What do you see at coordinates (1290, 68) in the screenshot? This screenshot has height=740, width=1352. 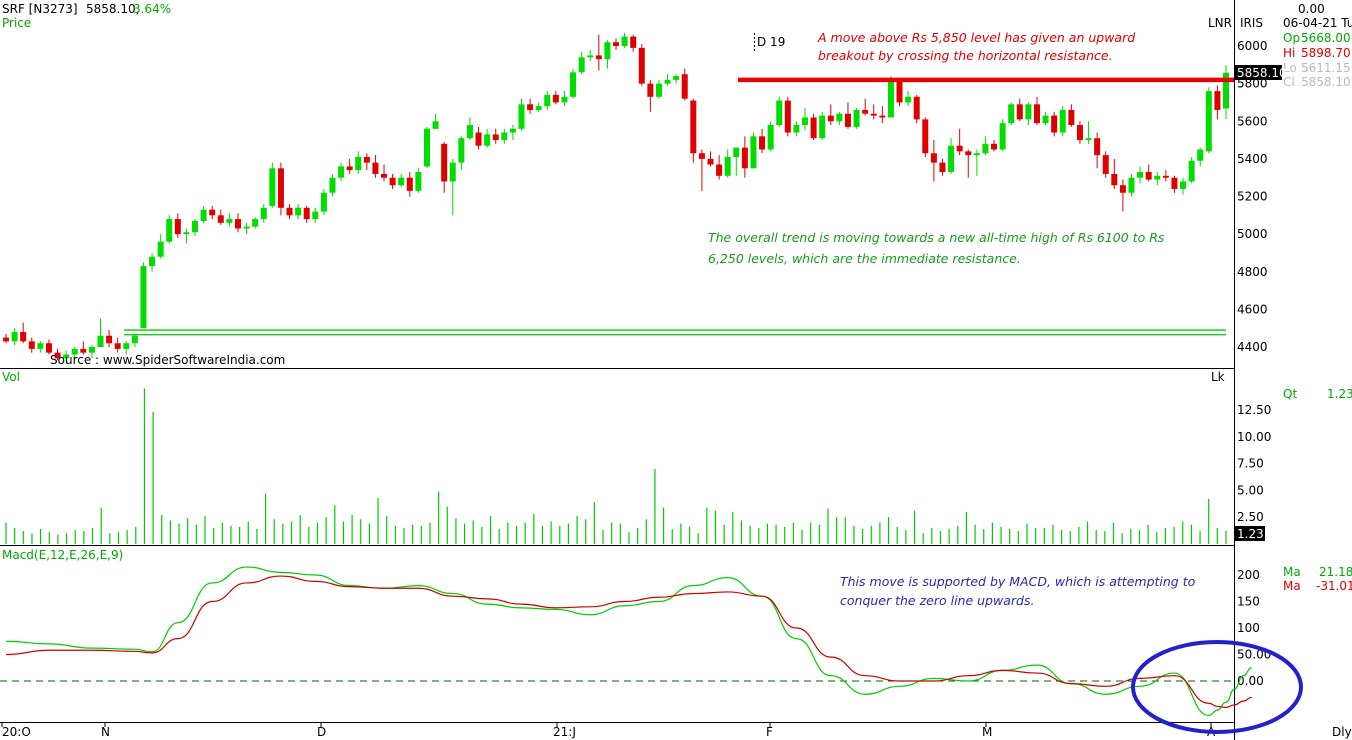 I see `info-lo-label: Lo` at bounding box center [1290, 68].